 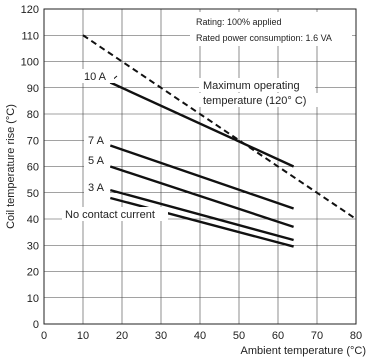 I want to click on x-tick-label: 80, so click(x=356, y=336).